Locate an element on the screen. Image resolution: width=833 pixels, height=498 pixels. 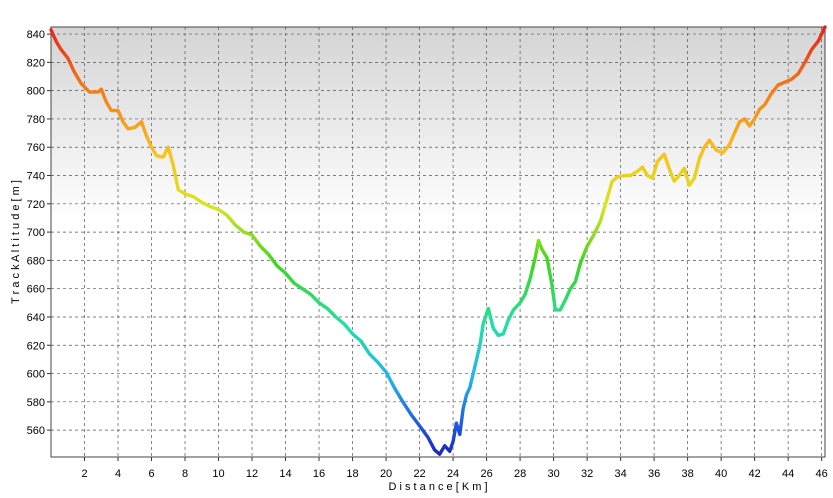
y-tick-label: 600 is located at coordinates (36, 375).